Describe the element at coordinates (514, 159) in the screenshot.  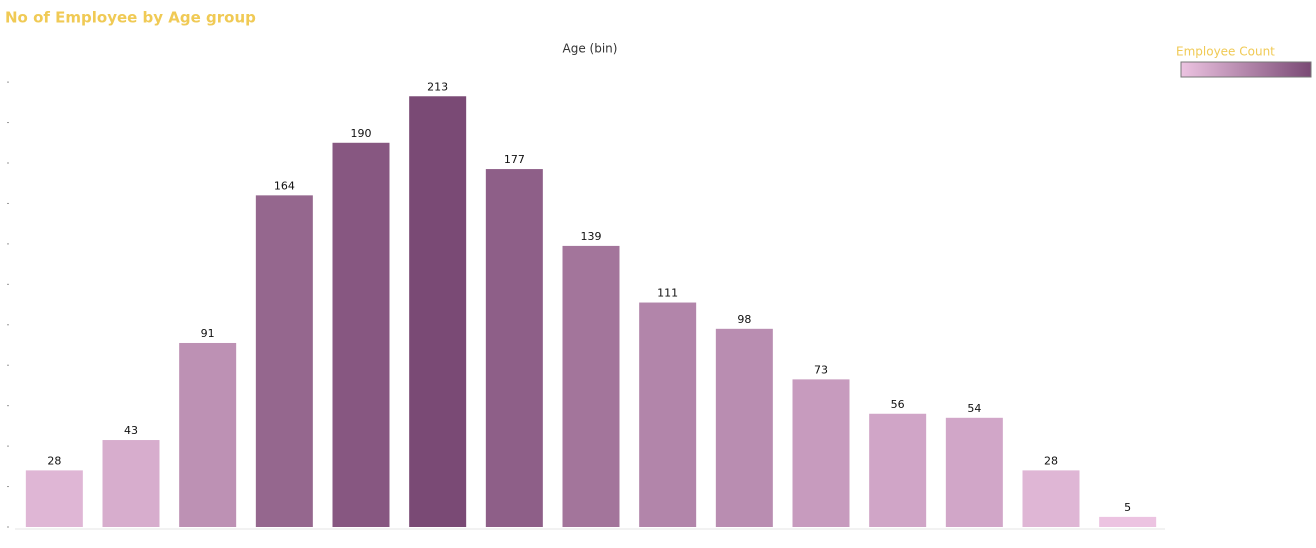
I see `value-label: 177` at that location.